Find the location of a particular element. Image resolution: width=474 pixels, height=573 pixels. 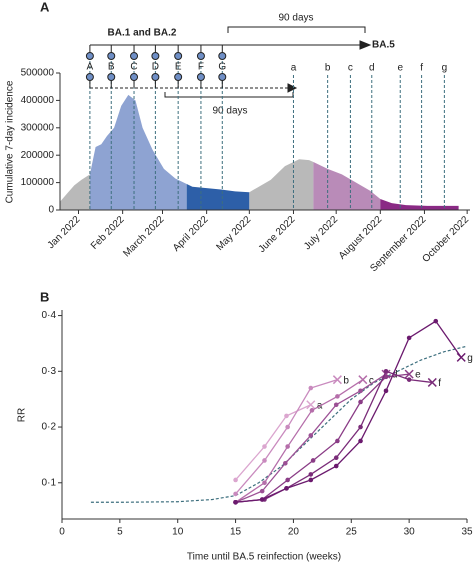

x-tick-label: August 2022 is located at coordinates (361, 238).